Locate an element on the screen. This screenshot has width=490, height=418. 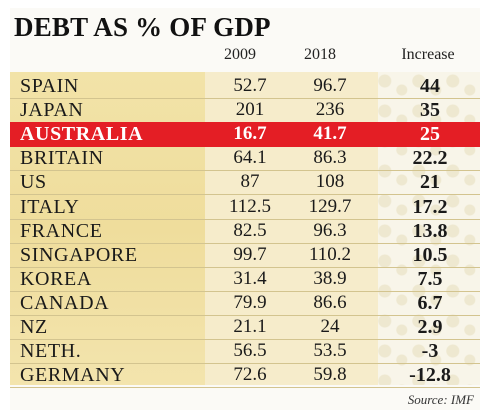
value-2009: 64.1 is located at coordinates (250, 158).